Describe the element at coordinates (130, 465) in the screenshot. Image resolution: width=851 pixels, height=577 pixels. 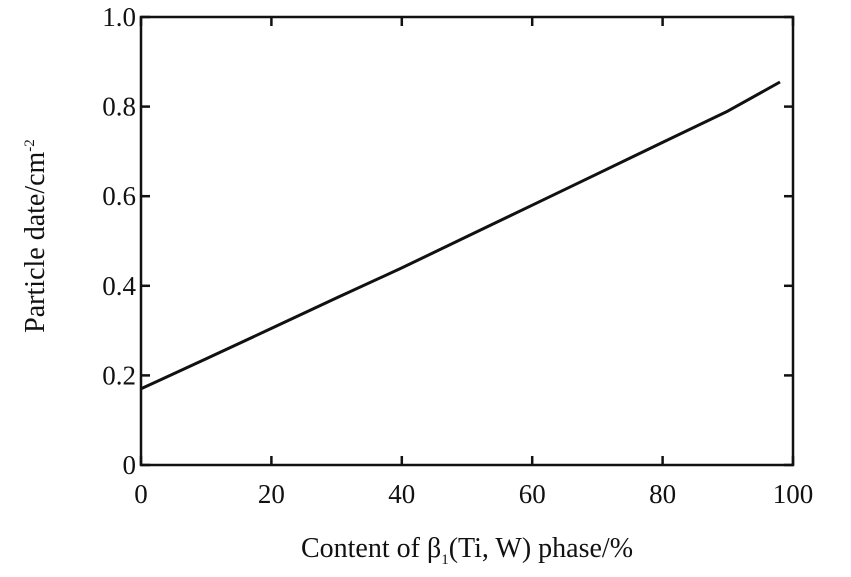
I see `y-tick-label: 0` at that location.